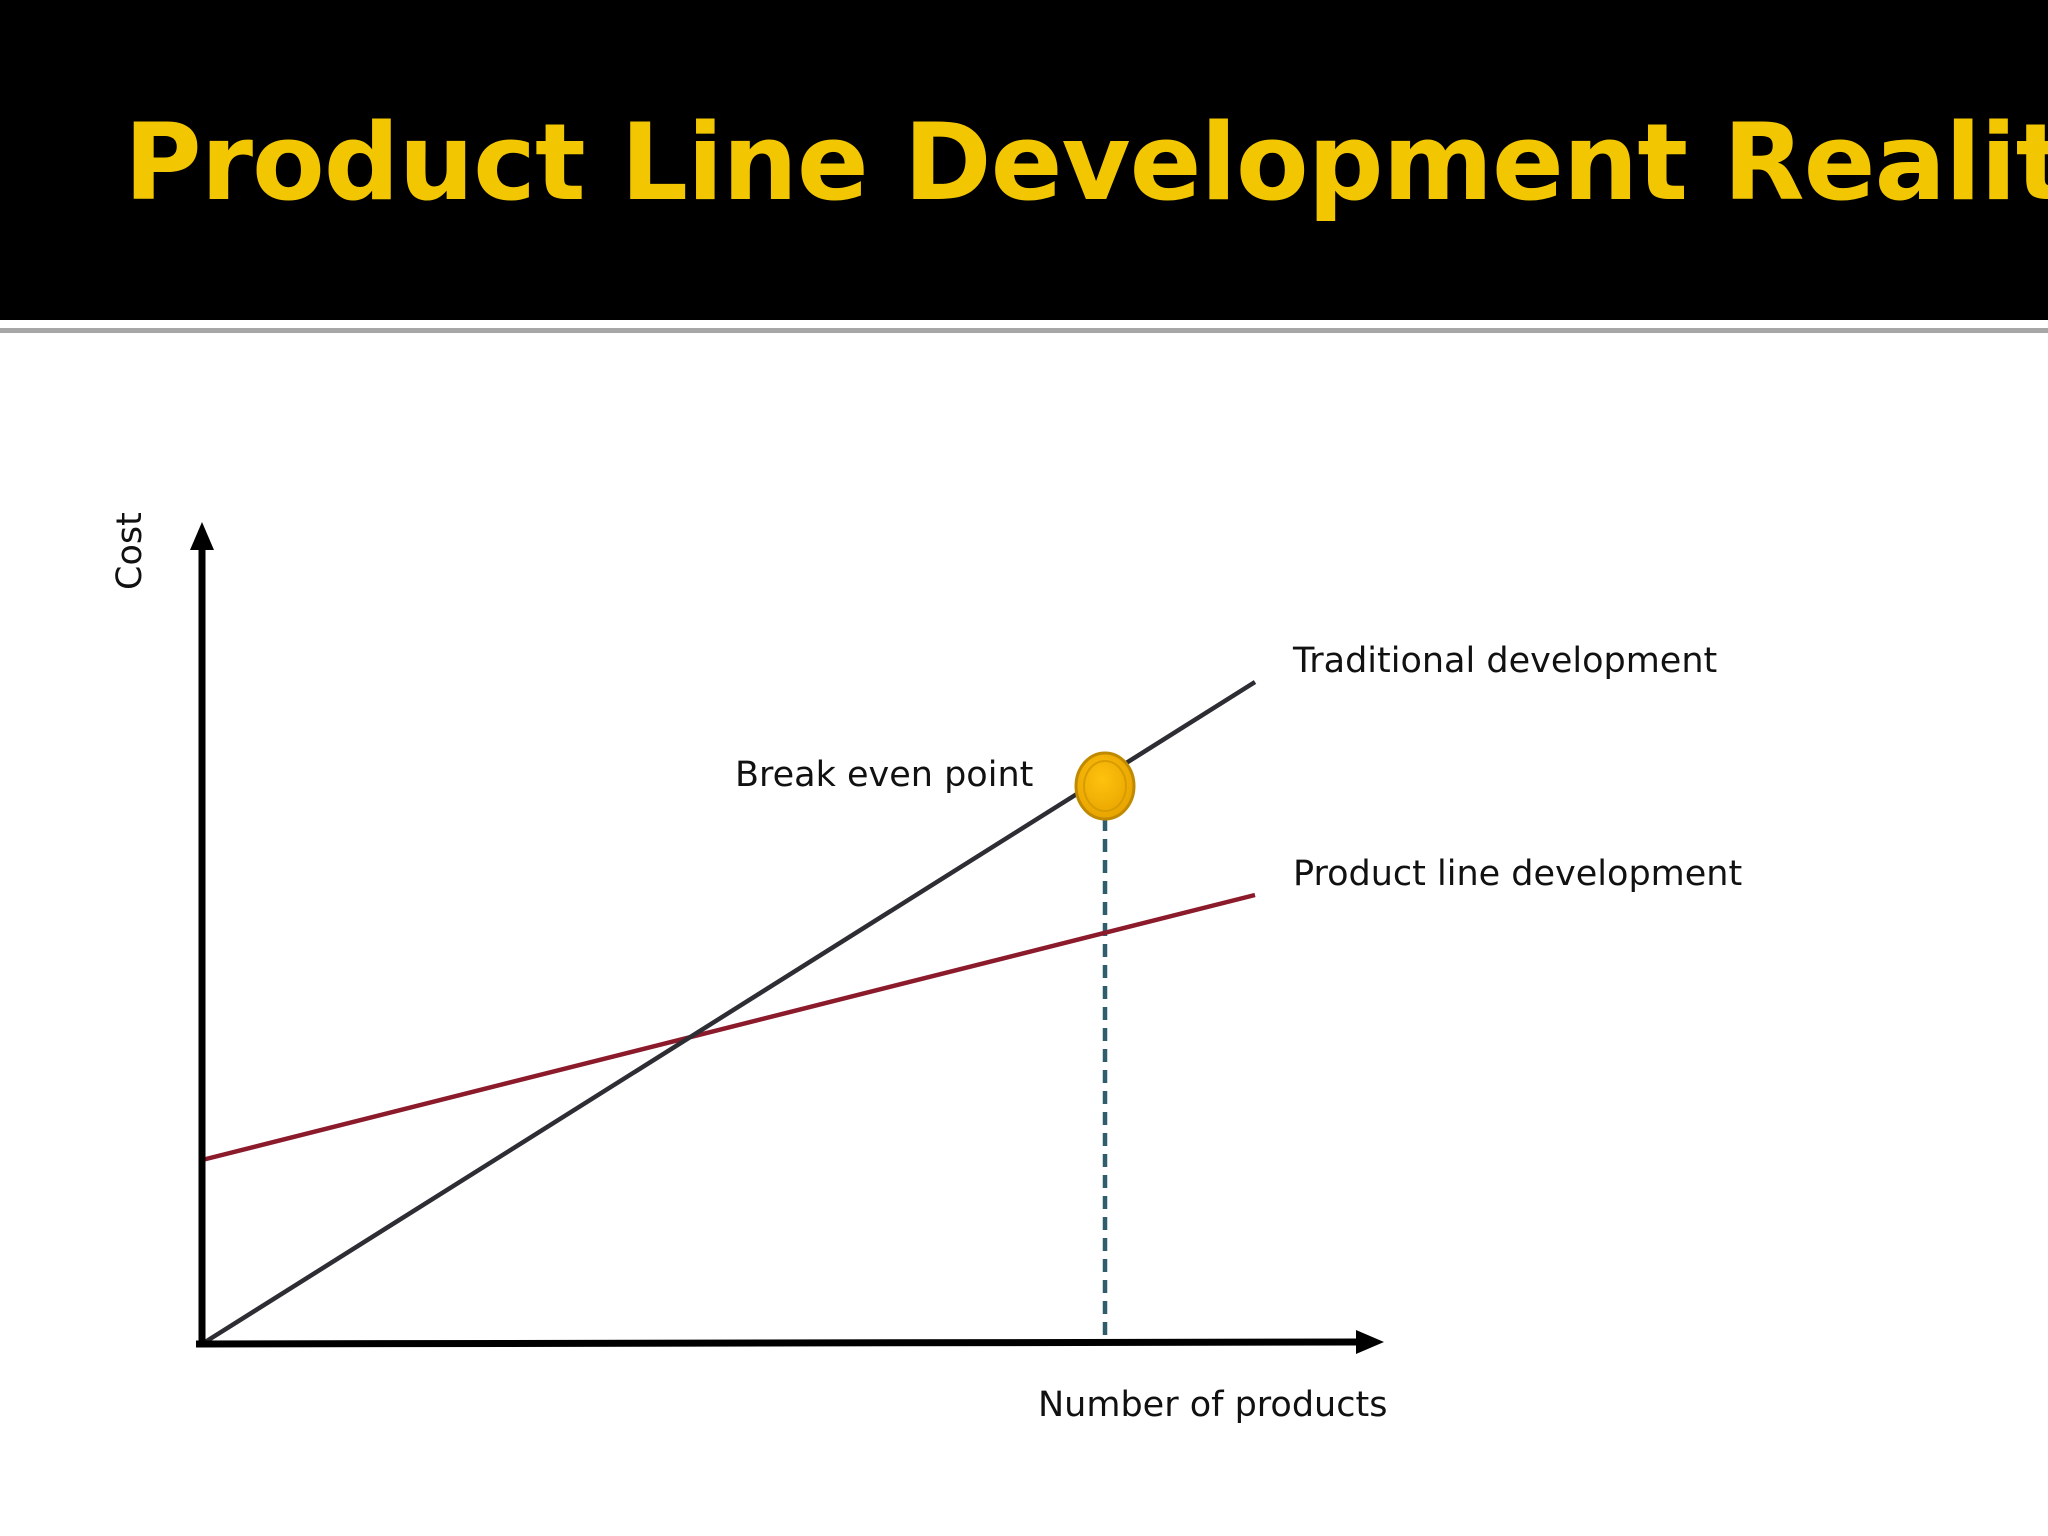 This screenshot has width=2048, height=1536. I want to click on y-axis-label: Cost, so click(130, 551).